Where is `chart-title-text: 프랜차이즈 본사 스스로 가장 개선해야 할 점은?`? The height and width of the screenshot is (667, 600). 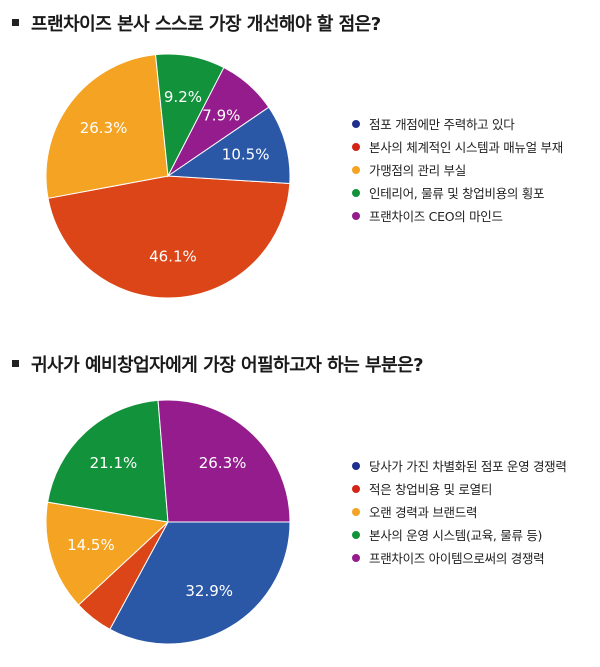
chart-title-text: 프랜차이즈 본사 스스로 가장 개선해야 할 점은? is located at coordinates (206, 24).